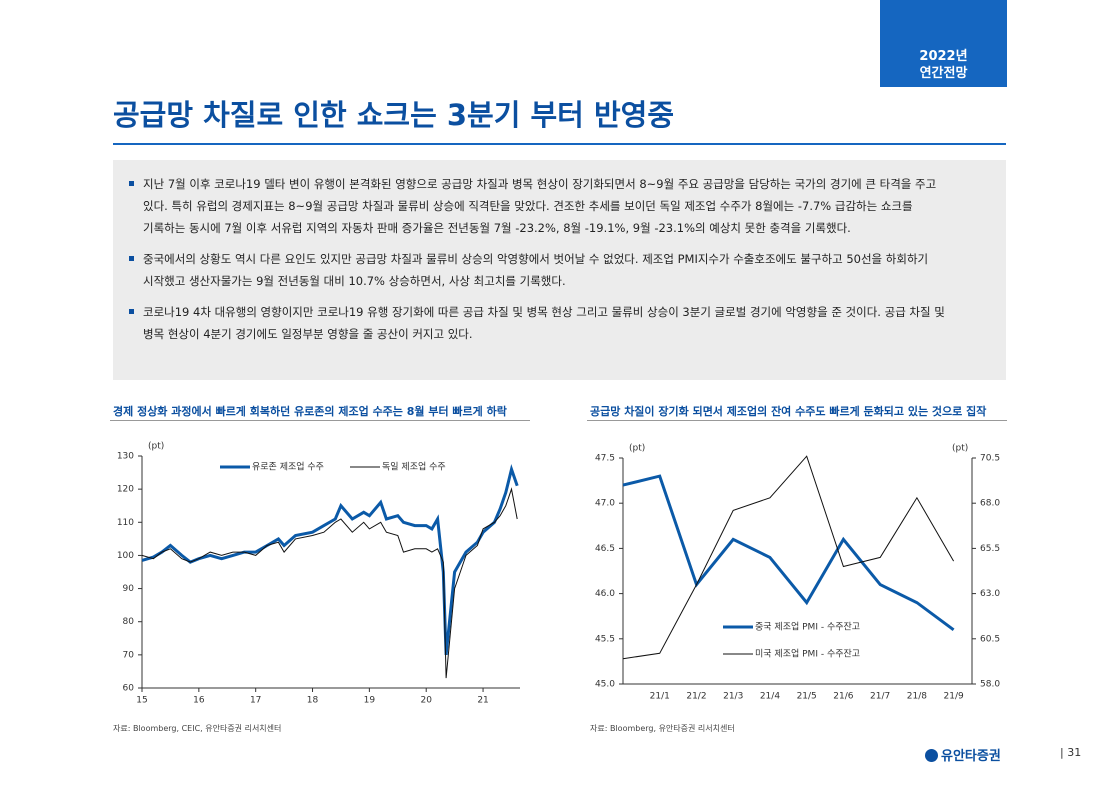 Image resolution: width=1119 pixels, height=790 pixels. I want to click on x-tick-label: 21/9, so click(954, 697).